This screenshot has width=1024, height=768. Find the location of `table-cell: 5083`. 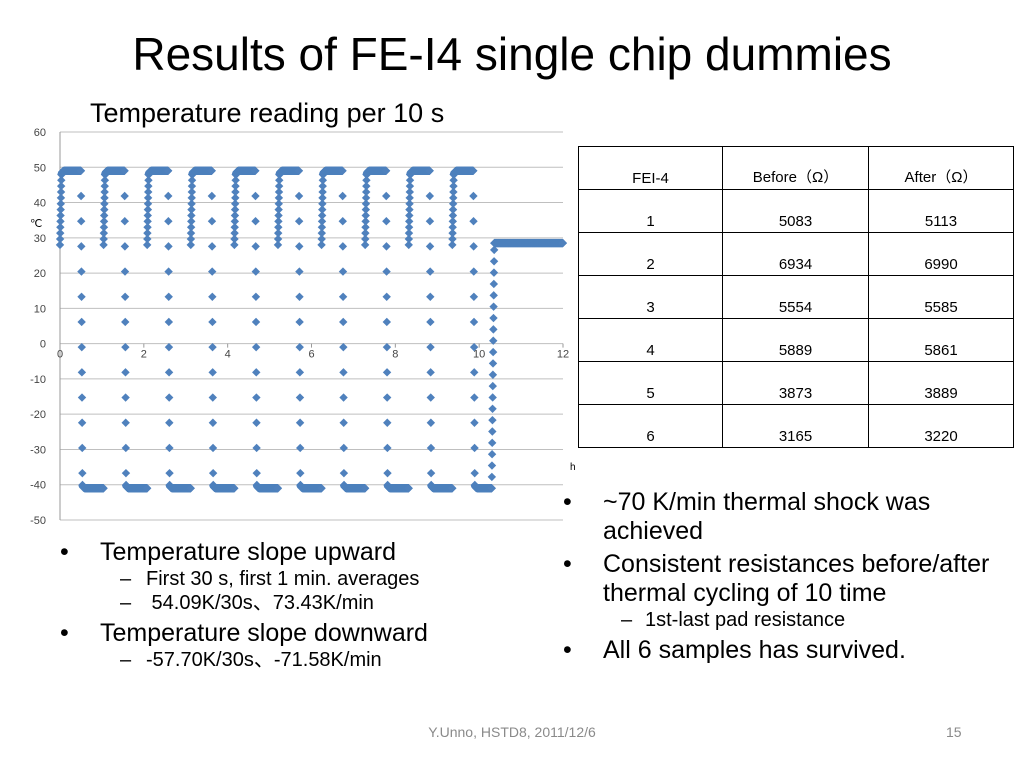

table-cell: 5083 is located at coordinates (795, 211).